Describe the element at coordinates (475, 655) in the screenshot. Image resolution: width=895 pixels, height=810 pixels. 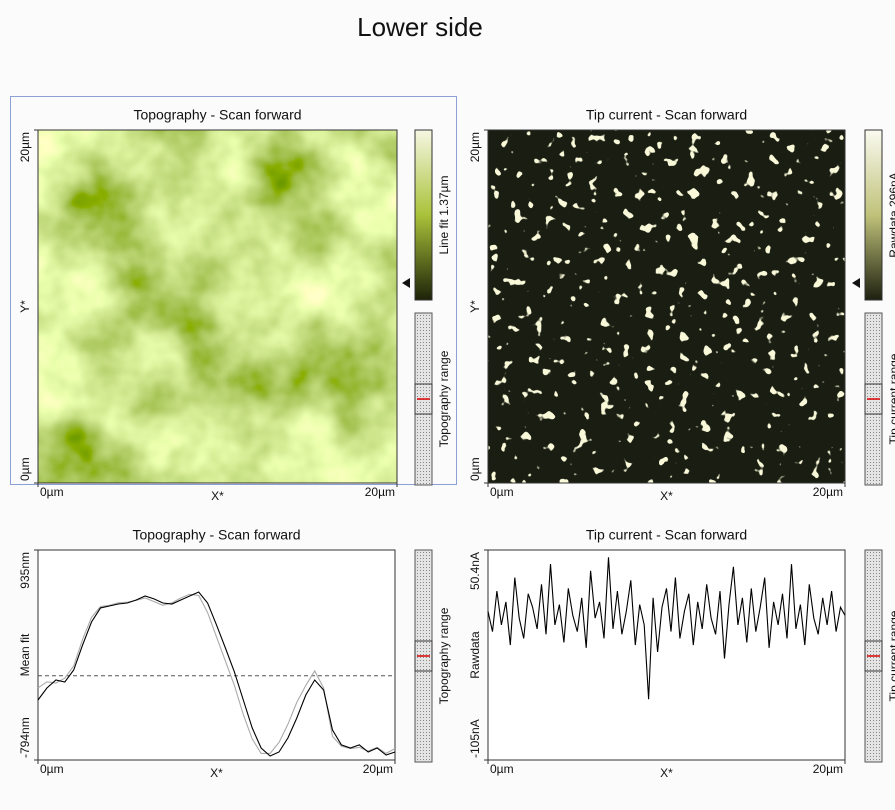
I see `y-axis-label: Rawdata` at that location.